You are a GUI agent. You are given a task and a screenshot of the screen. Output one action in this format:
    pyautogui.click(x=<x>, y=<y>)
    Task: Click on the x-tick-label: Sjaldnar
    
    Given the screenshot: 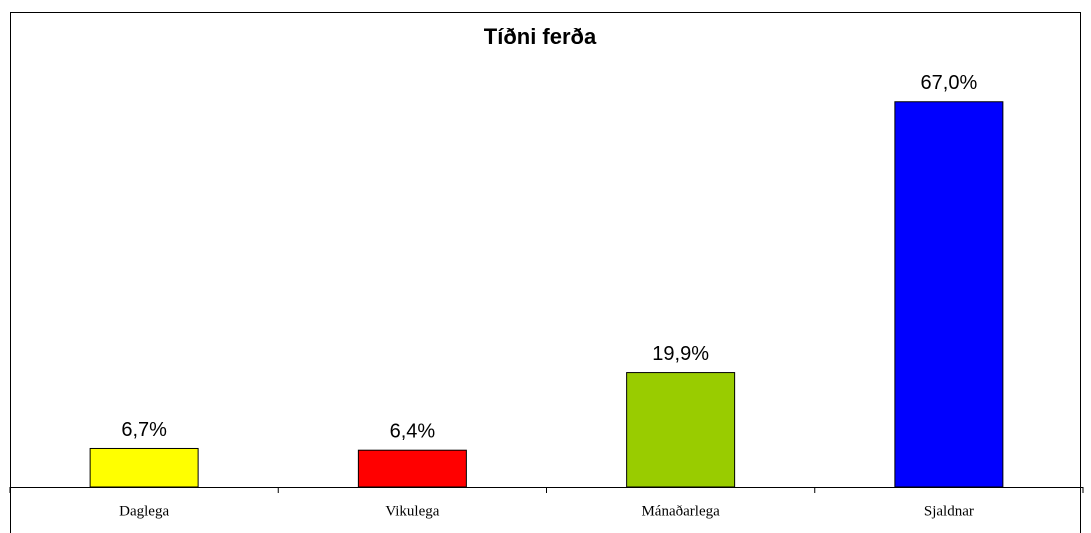 What is the action you would take?
    pyautogui.click(x=949, y=511)
    